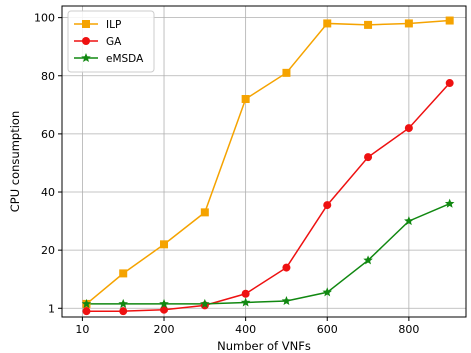  I want to click on legend-label-ilp: ILP, so click(113, 25).